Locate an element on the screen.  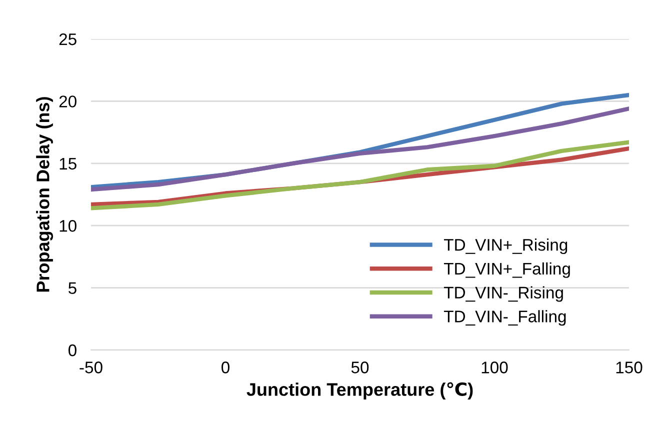
x-tick-label: -50 is located at coordinates (91, 368).